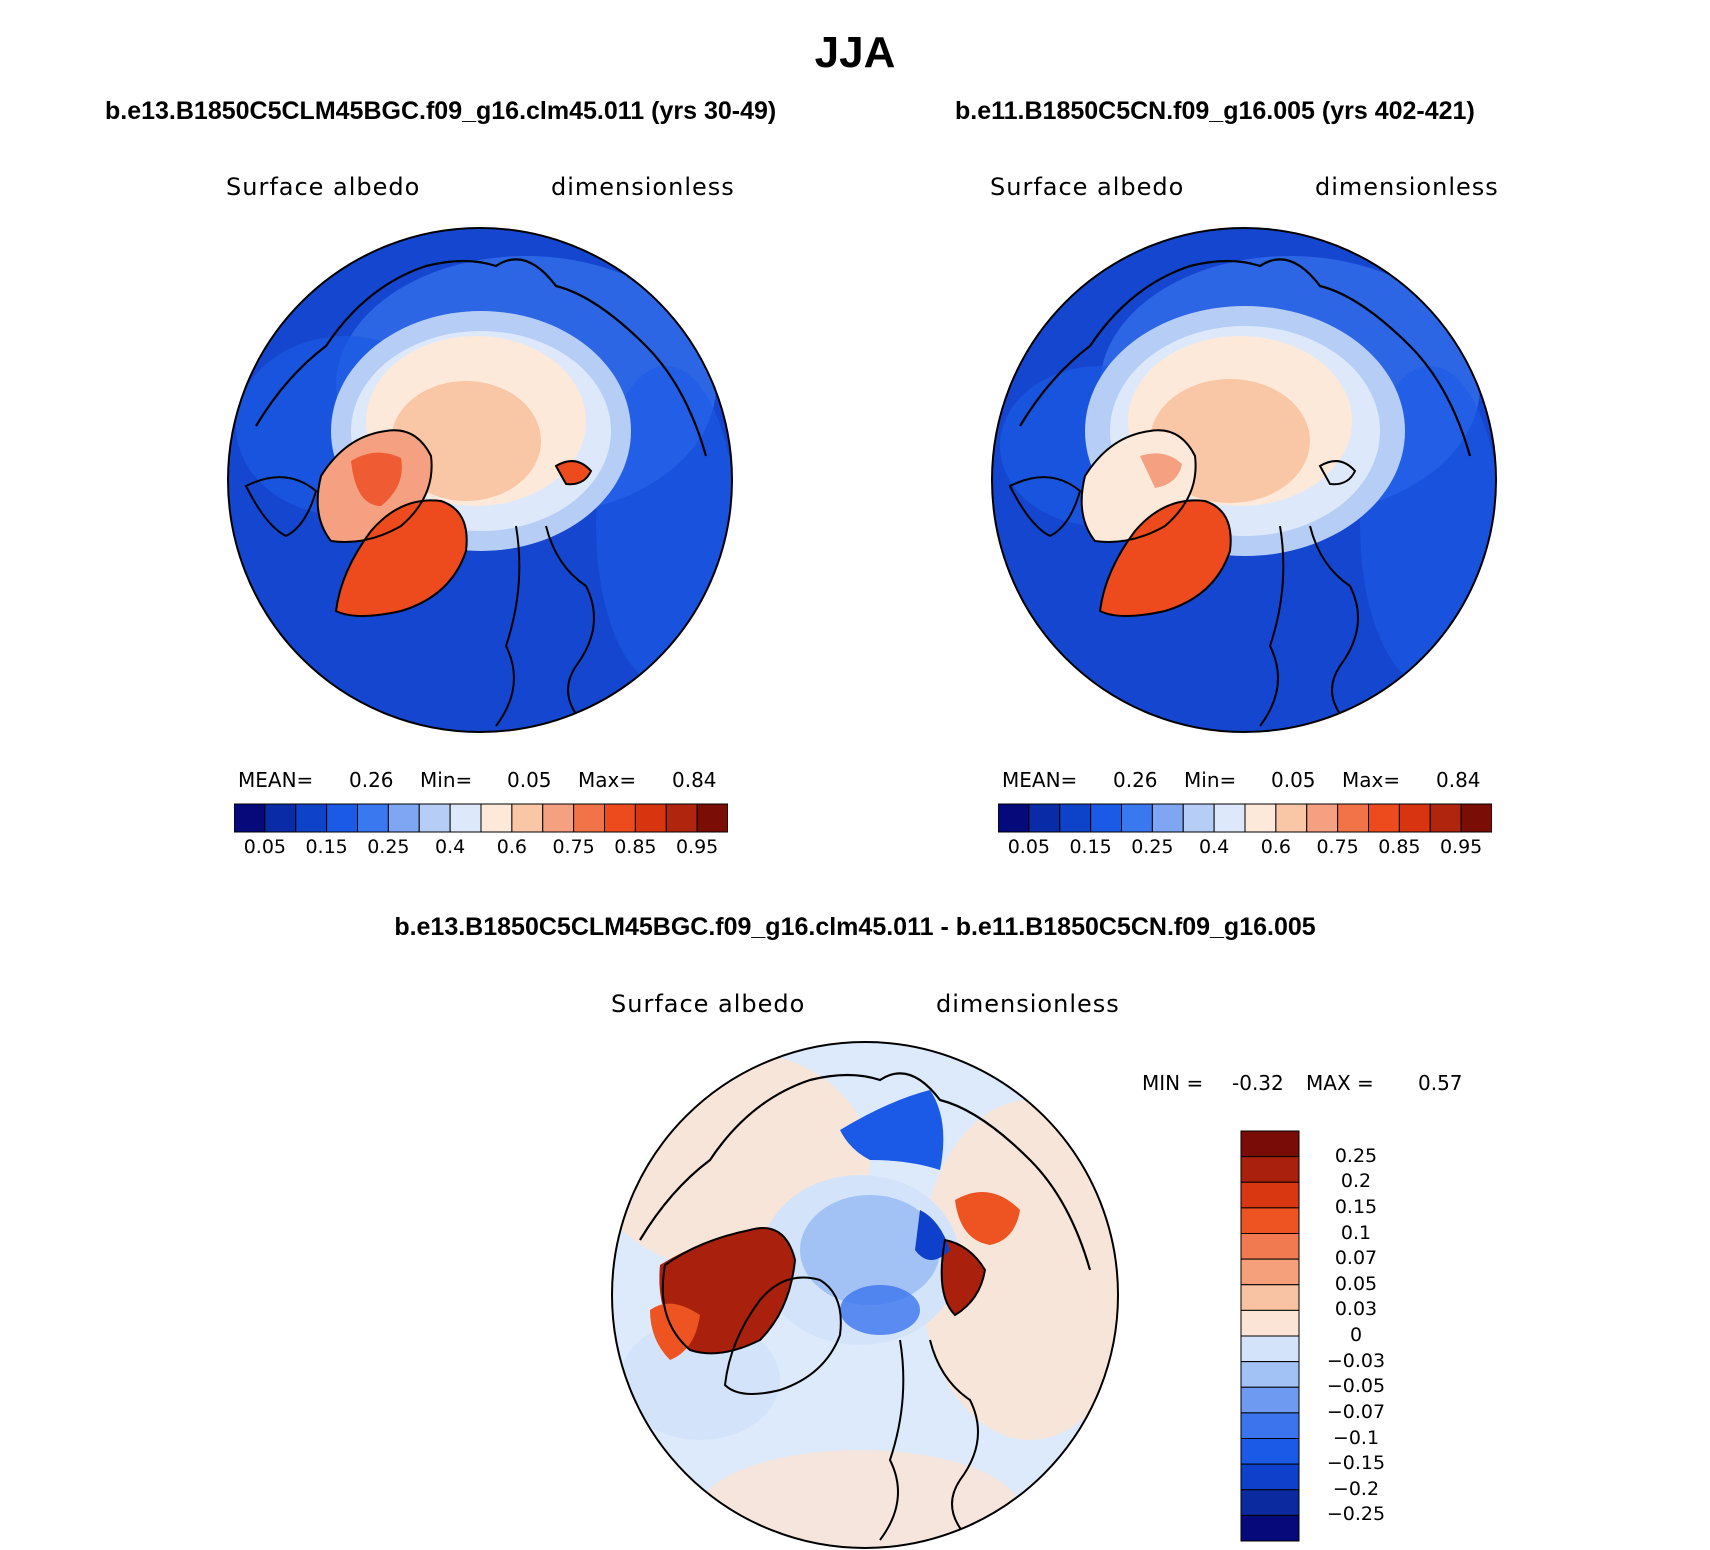  I want to click on panel-2-colorbar, so click(1245, 818).